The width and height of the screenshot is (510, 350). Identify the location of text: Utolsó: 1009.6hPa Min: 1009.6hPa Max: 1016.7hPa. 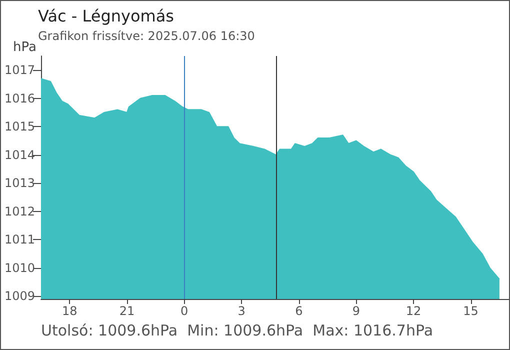
(237, 331).